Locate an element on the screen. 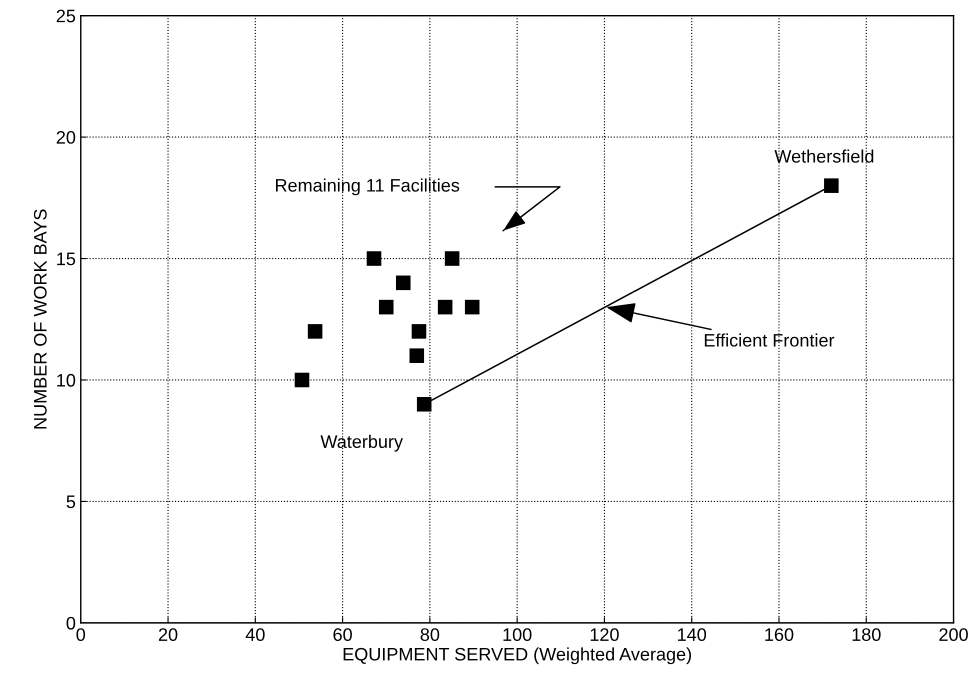 Image resolution: width=973 pixels, height=680 pixels. x-tick-label: 180 is located at coordinates (866, 635).